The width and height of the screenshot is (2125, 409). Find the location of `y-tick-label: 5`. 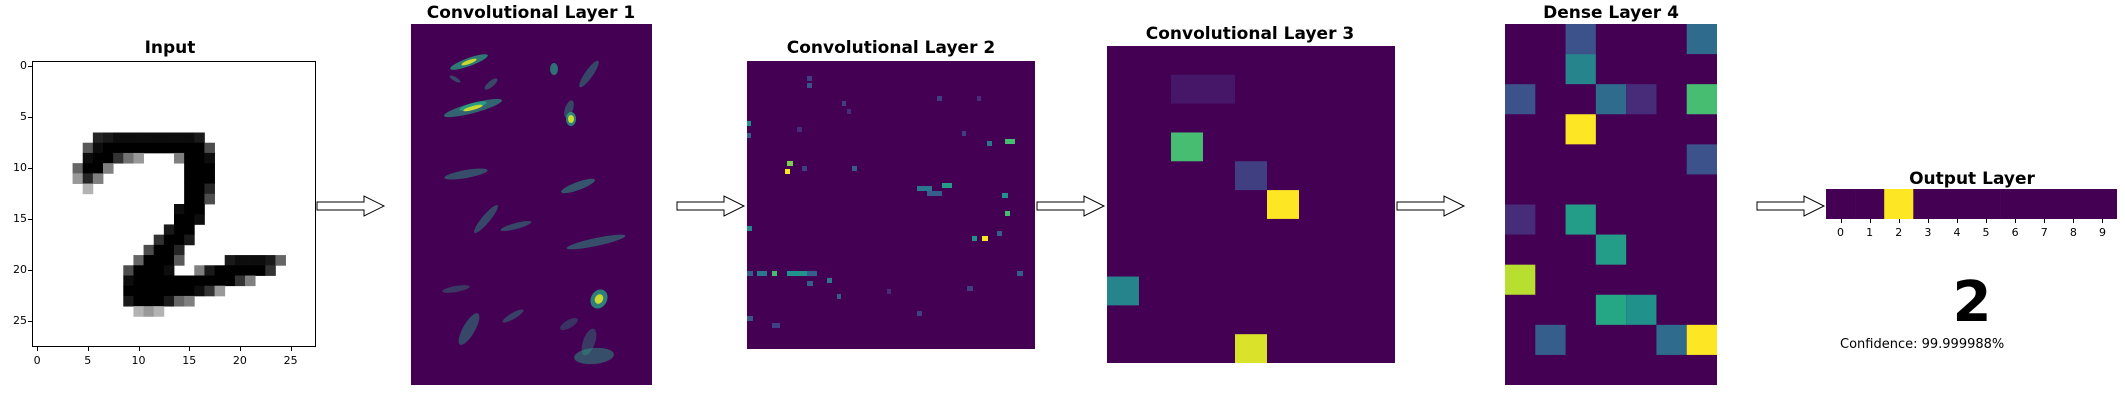

y-tick-label: 5 is located at coordinates (23, 117).